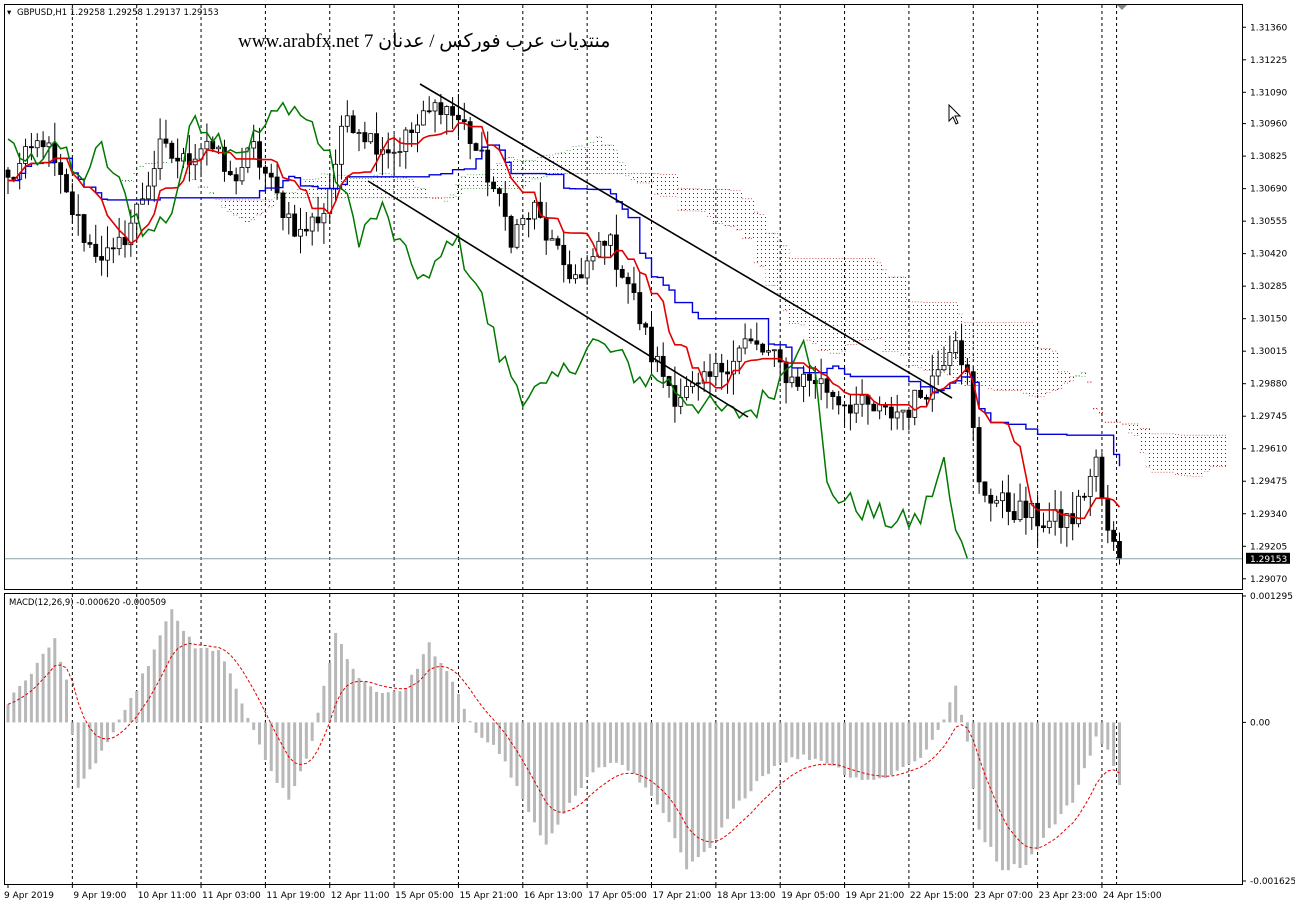 The height and width of the screenshot is (908, 1295). I want to click on x-tick-label: 9 Apr 19:00, so click(99, 896).